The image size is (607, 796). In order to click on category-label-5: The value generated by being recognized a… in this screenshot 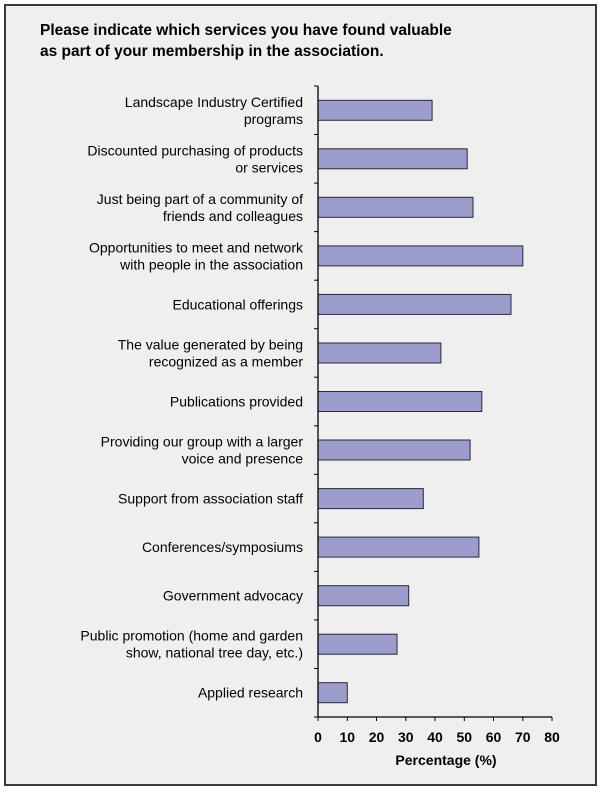, I will do `click(211, 353)`.